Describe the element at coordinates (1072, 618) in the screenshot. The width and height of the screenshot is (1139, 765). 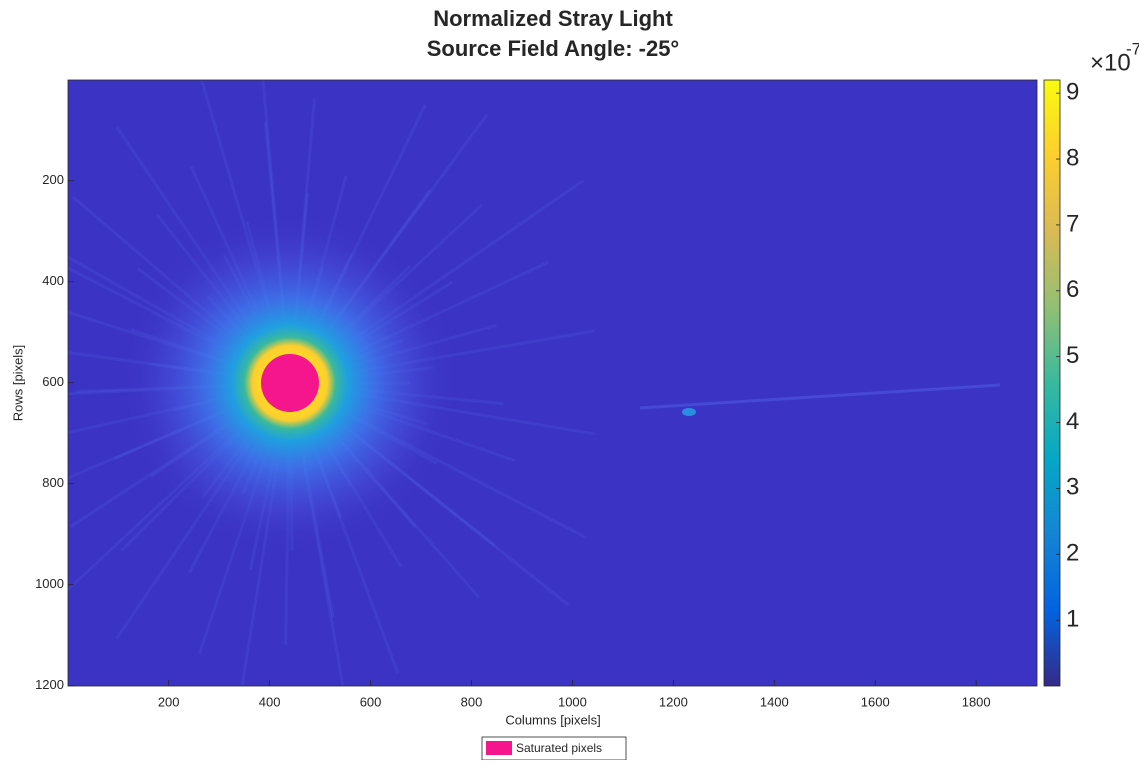
I see `colorbar-tick-label: 1` at that location.